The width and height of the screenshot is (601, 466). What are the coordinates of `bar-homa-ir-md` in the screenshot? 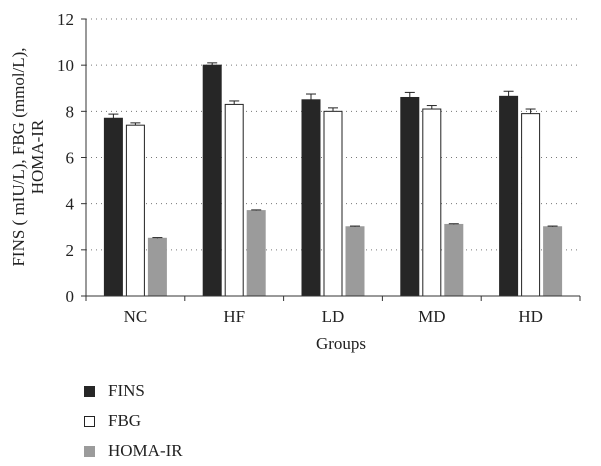 It's located at (454, 260).